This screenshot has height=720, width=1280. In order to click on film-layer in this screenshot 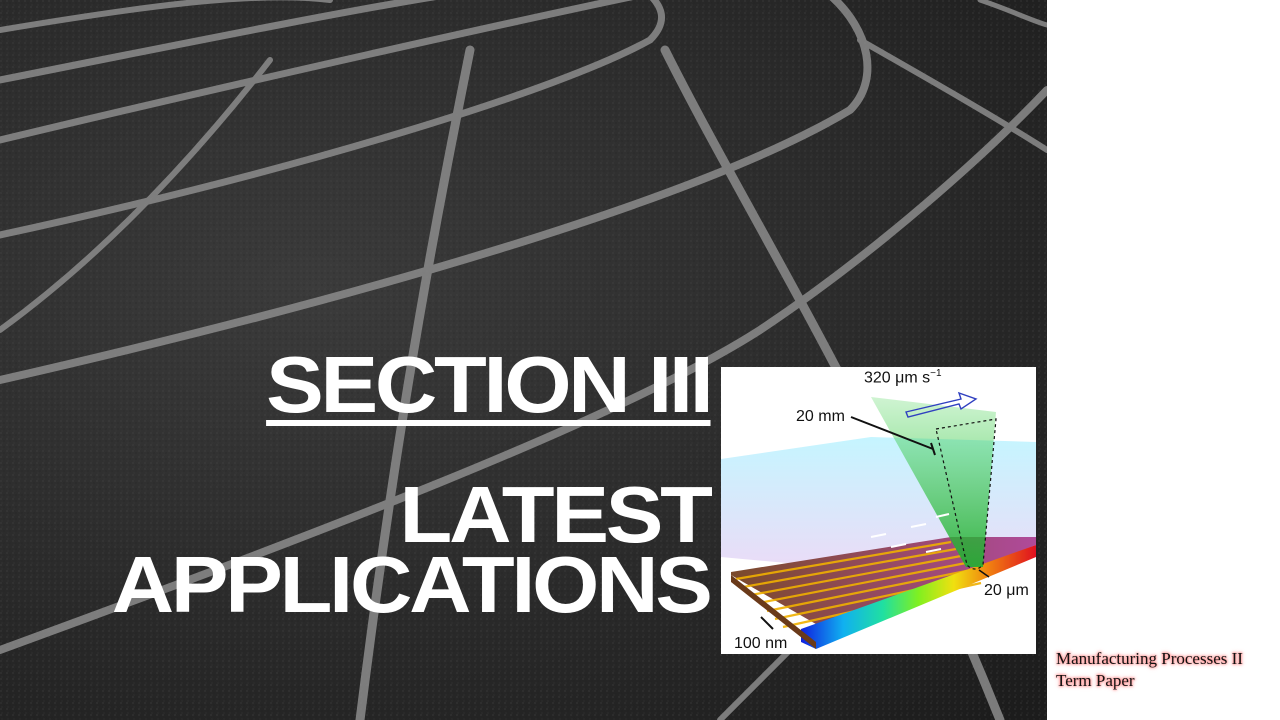, I will do `click(883, 582)`.